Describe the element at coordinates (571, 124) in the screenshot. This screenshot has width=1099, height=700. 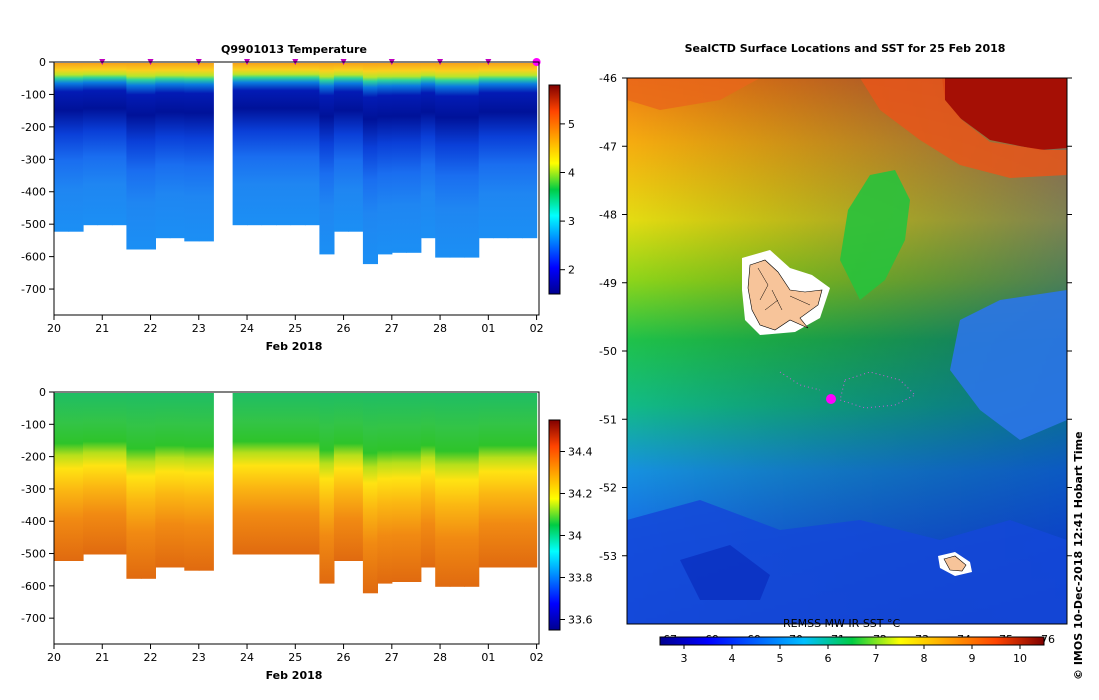
I see `temperature-colorbar-tick-label: 5` at that location.